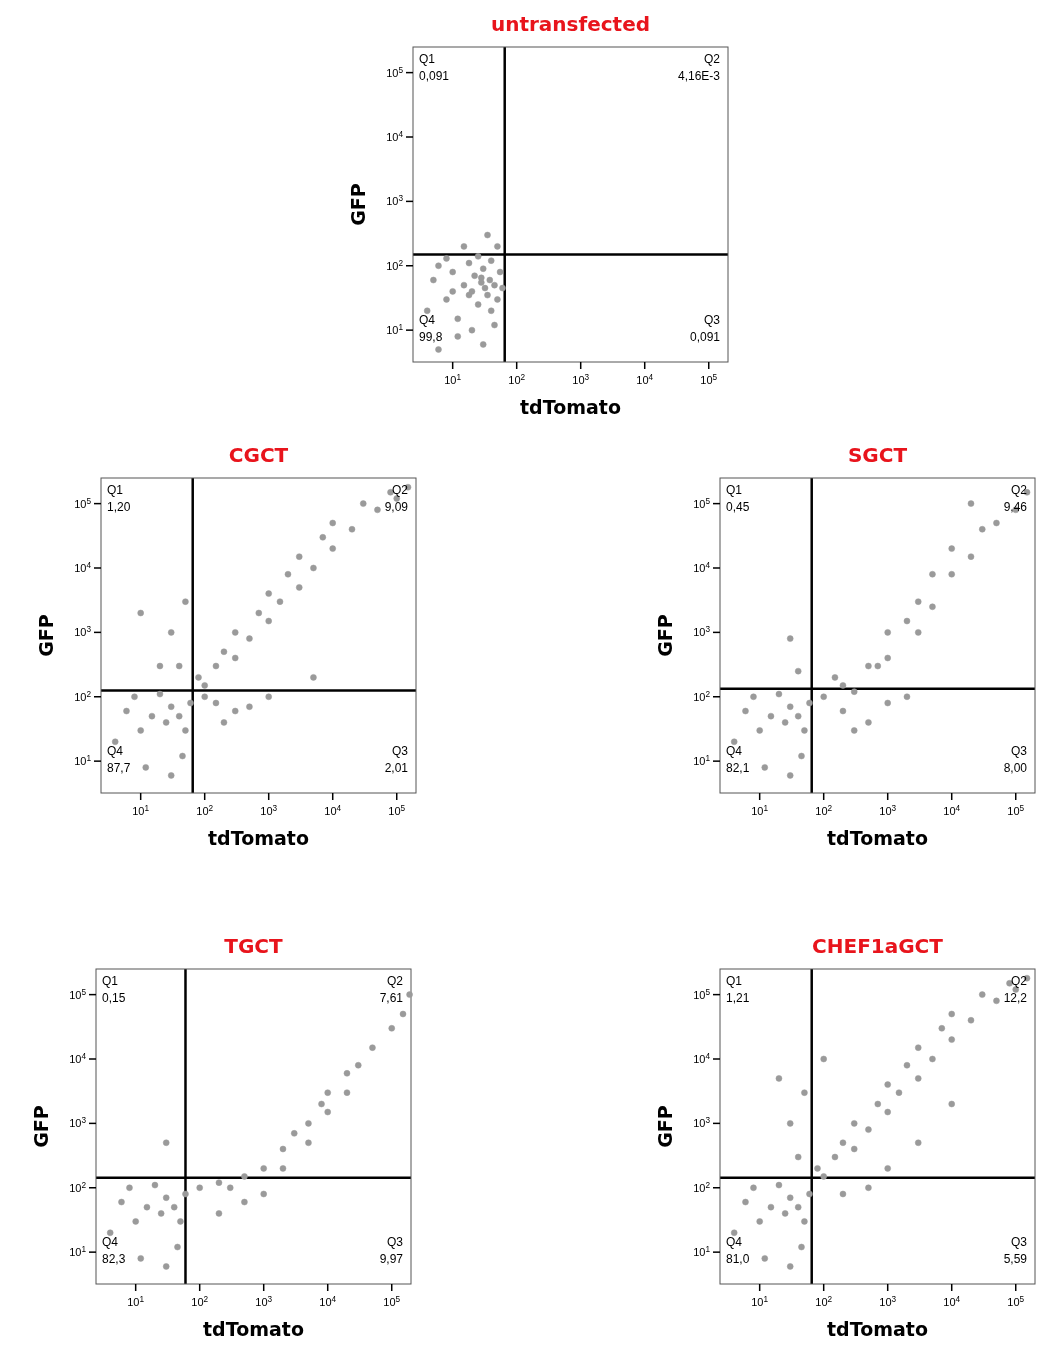 The image size is (1049, 1355). What do you see at coordinates (119, 759) in the screenshot?
I see `annotation: Q4 87,7` at bounding box center [119, 759].